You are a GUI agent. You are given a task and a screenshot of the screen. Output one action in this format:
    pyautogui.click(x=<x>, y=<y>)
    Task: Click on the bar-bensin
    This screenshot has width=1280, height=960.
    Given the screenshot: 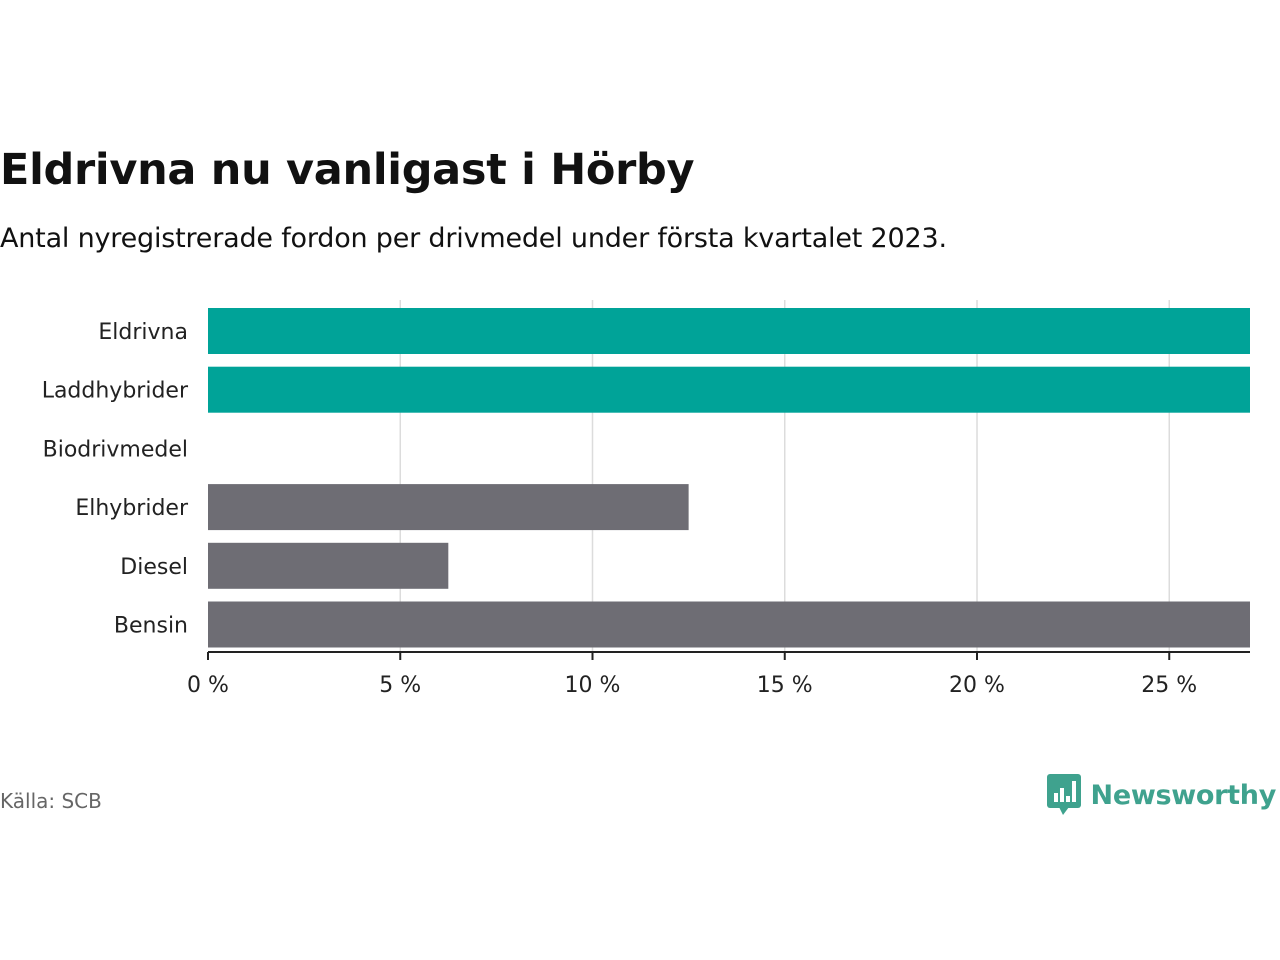 What is the action you would take?
    pyautogui.click(x=729, y=624)
    